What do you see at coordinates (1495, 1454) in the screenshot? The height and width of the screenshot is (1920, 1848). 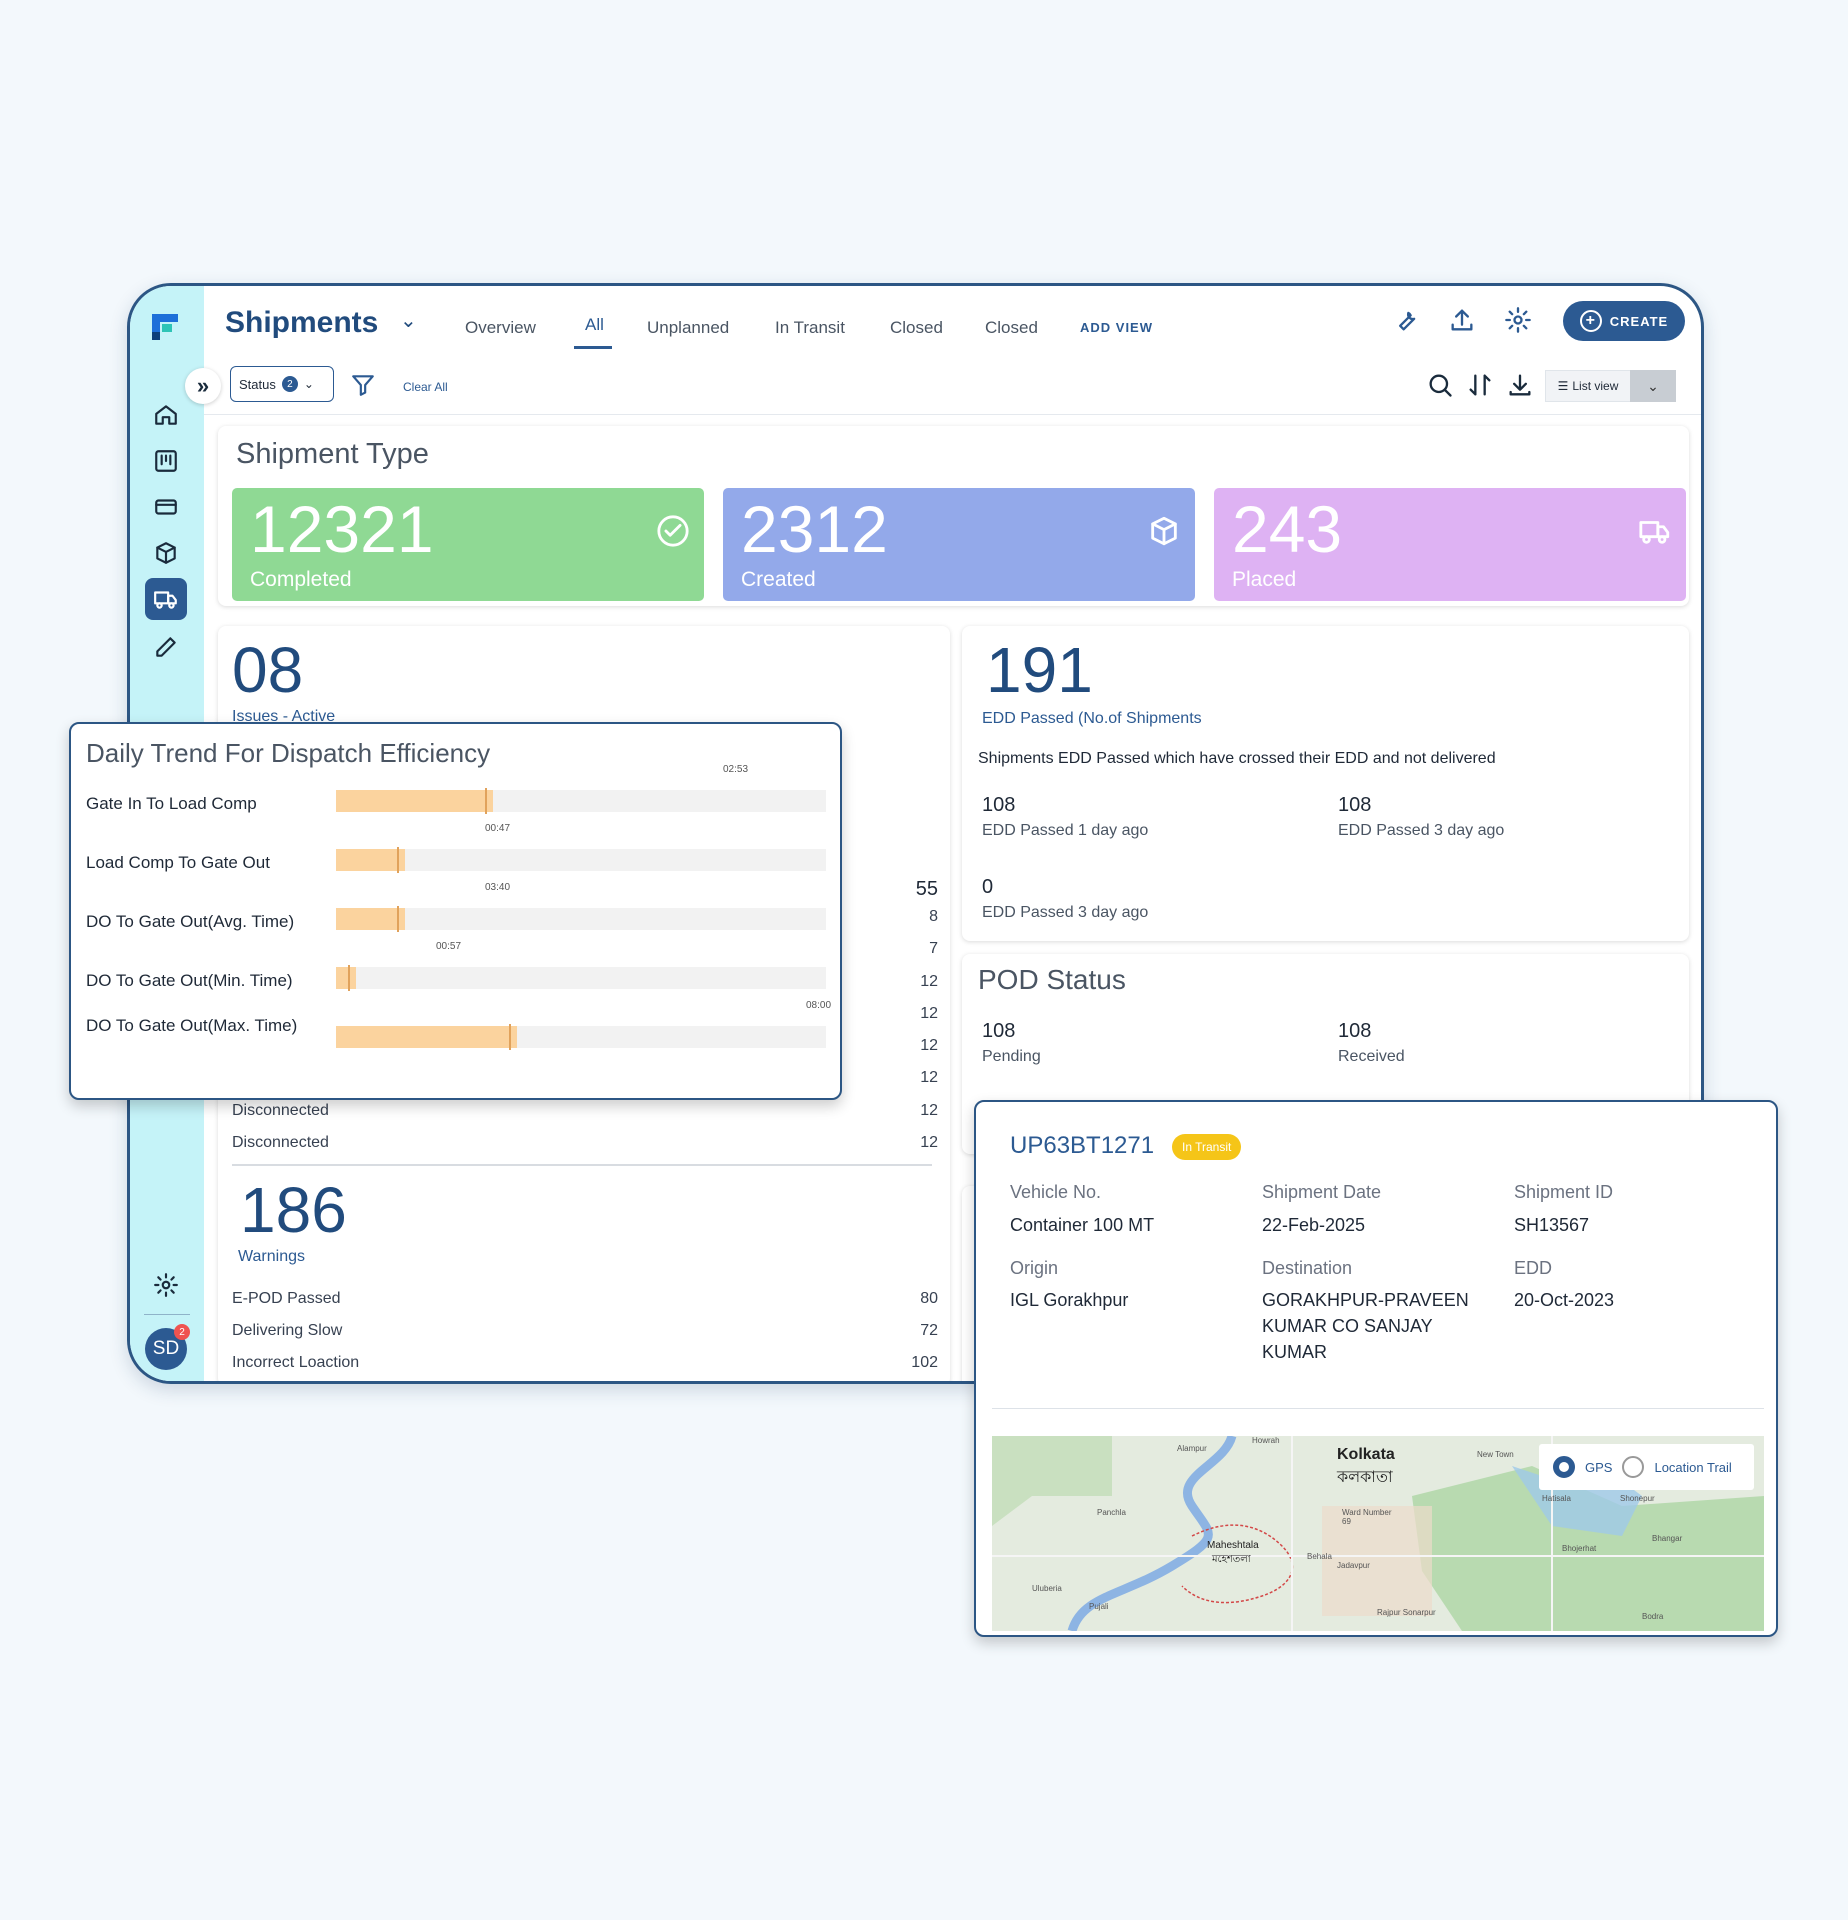 I see `map-label: New Town` at bounding box center [1495, 1454].